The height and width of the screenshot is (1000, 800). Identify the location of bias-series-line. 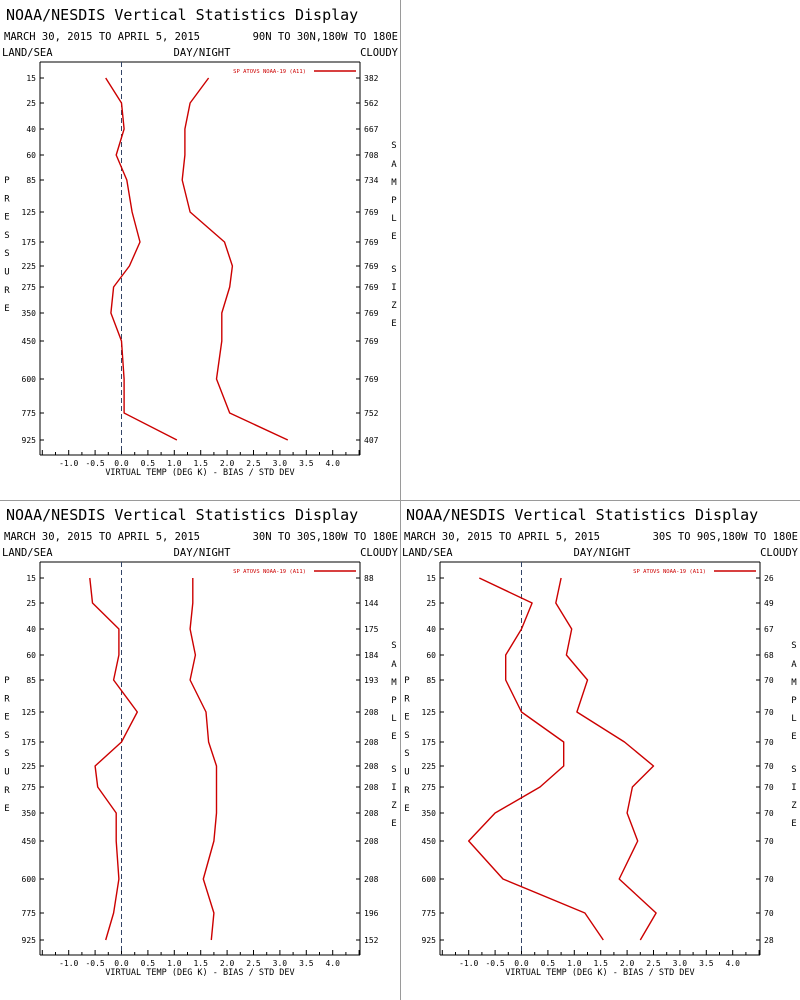
(114, 759).